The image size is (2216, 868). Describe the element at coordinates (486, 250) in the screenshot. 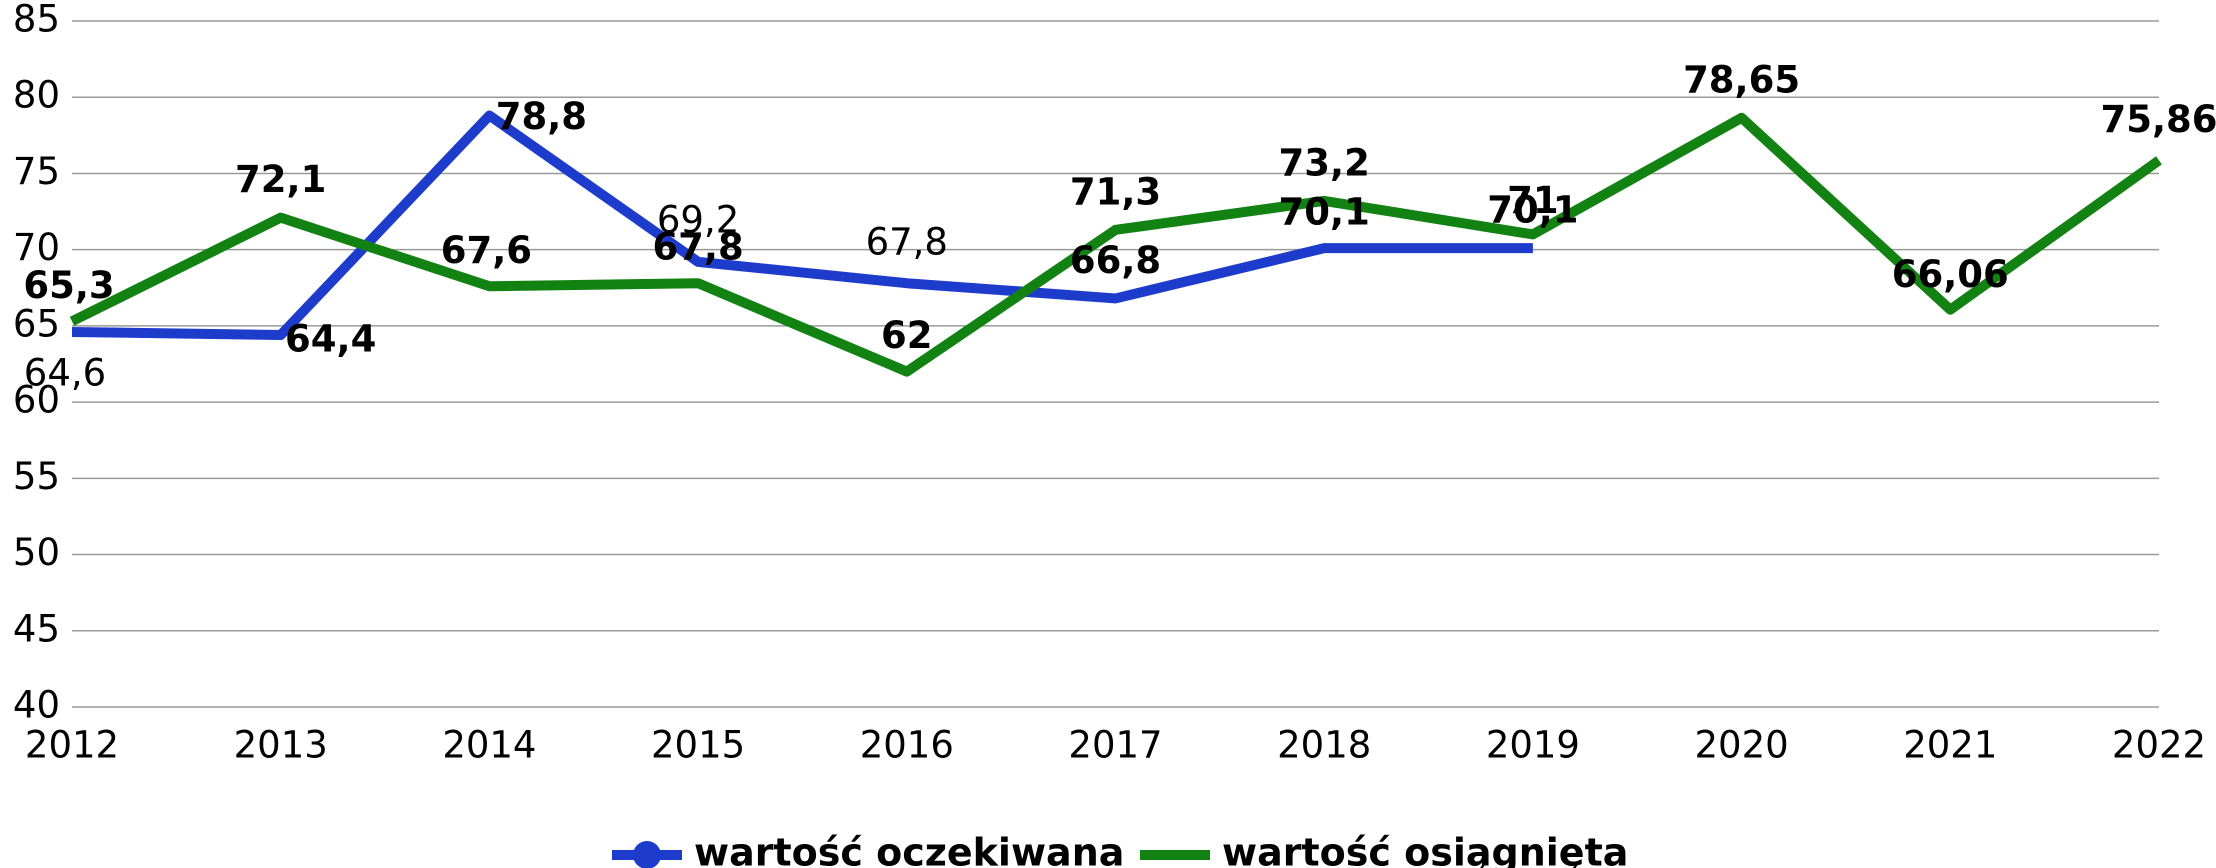

I see `data-label: 67,6` at that location.